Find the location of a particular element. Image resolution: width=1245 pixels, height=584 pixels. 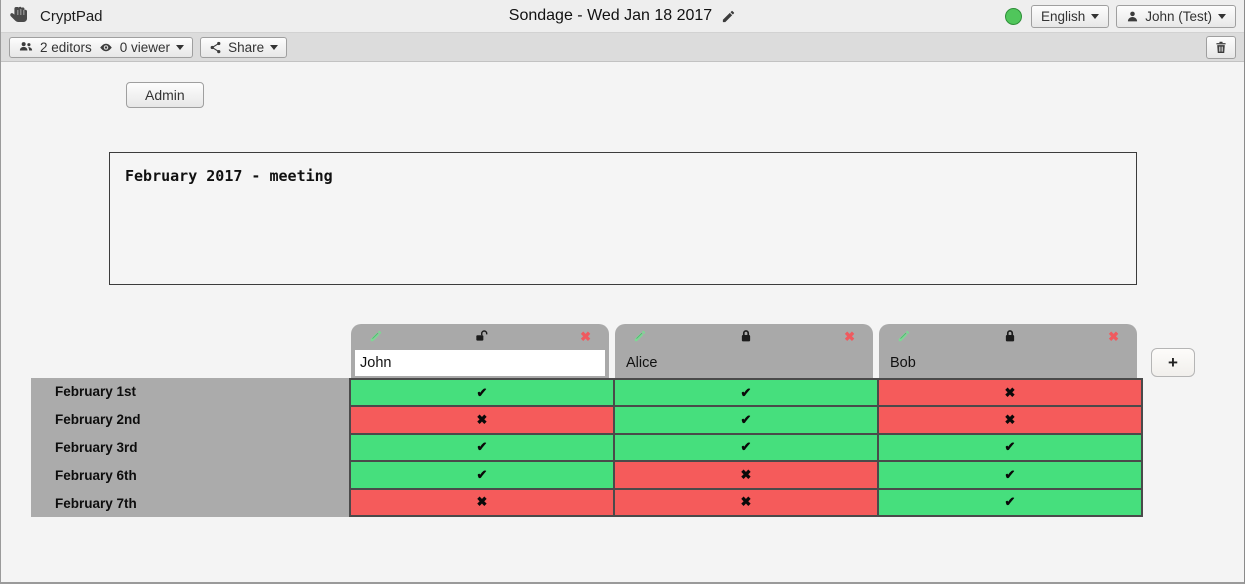

trash-icon is located at coordinates (1221, 47).